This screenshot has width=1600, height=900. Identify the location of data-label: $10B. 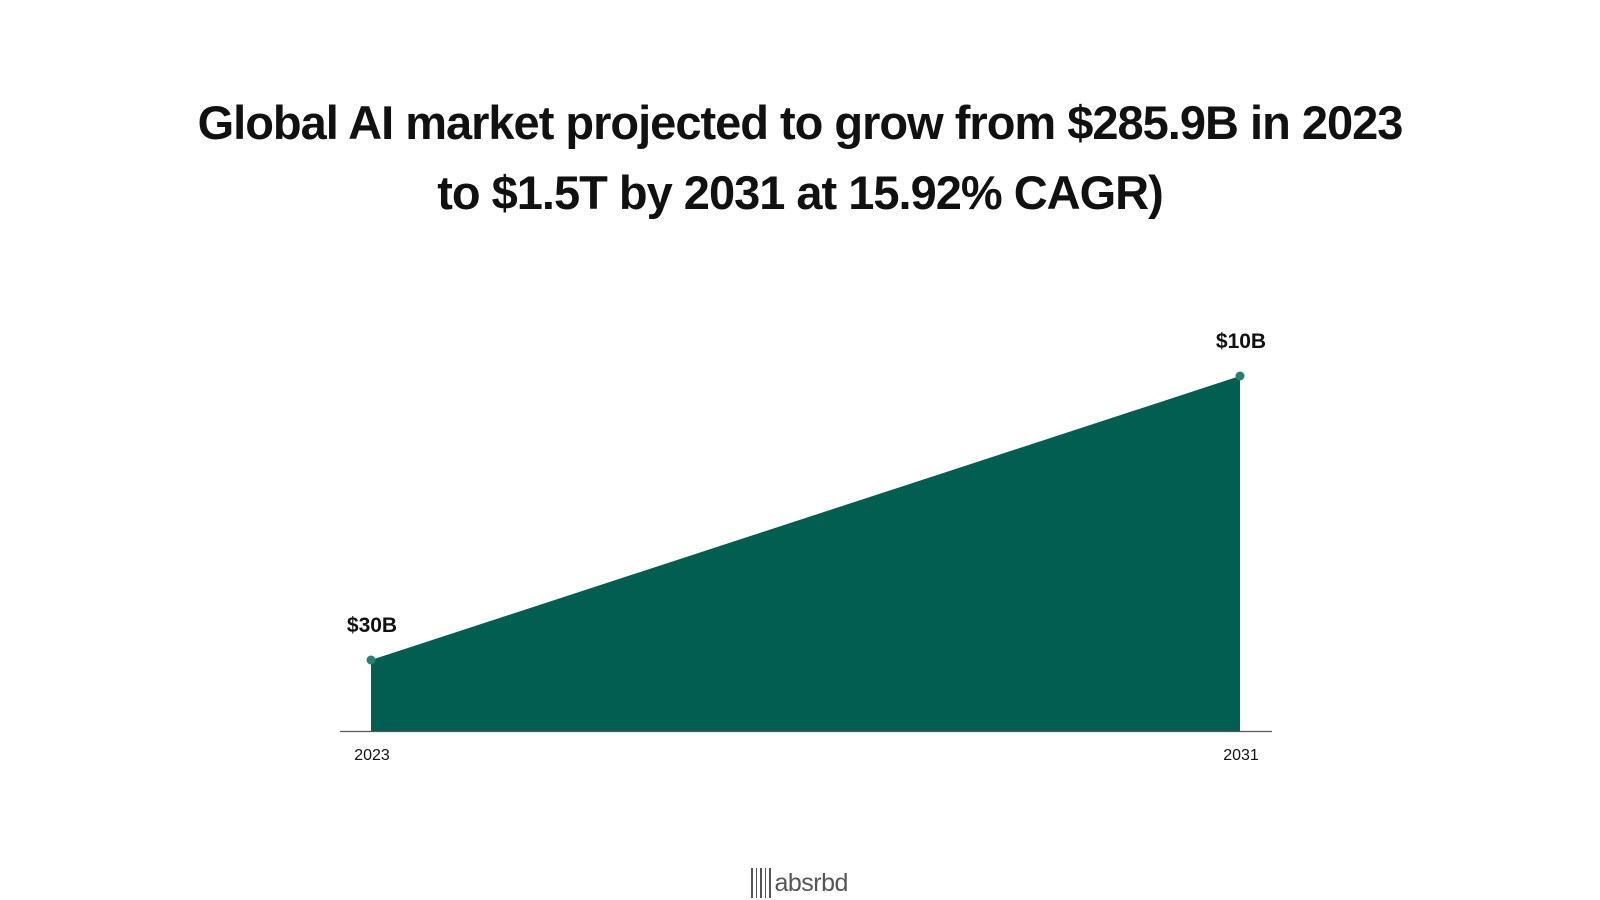
(1241, 341).